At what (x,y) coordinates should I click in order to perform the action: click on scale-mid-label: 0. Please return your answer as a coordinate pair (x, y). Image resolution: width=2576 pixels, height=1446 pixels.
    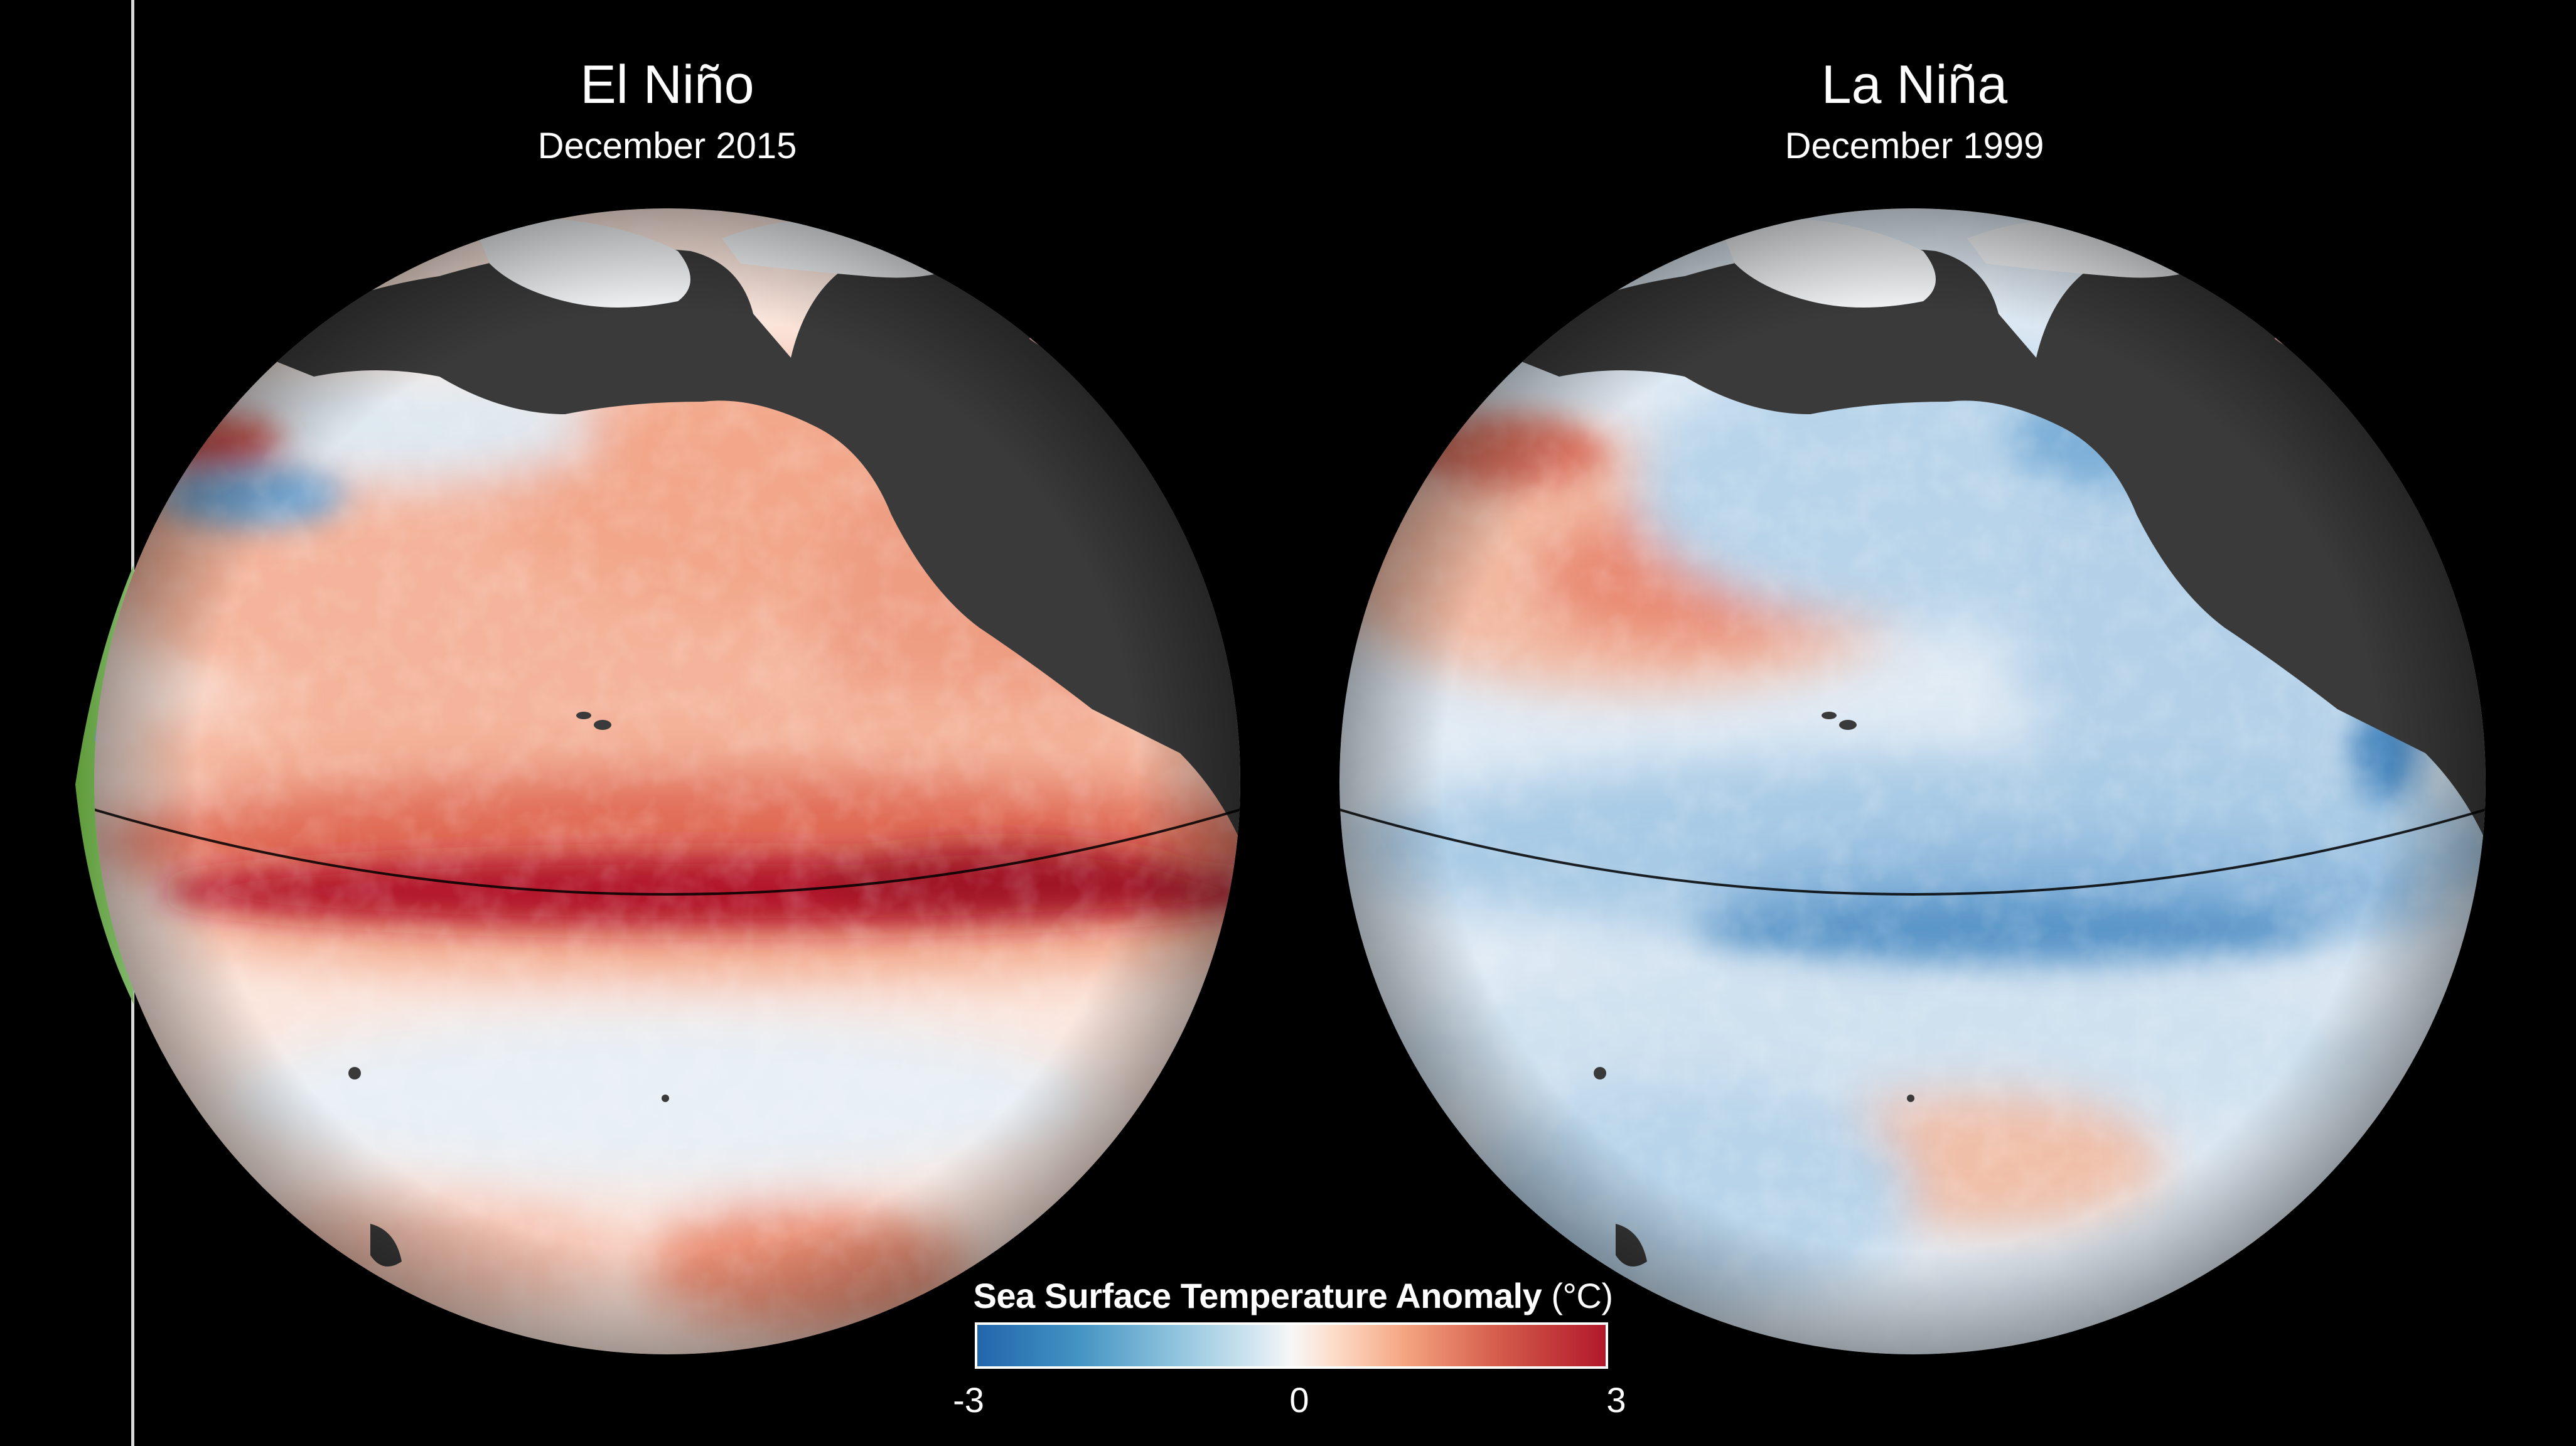
    Looking at the image, I should click on (1299, 1400).